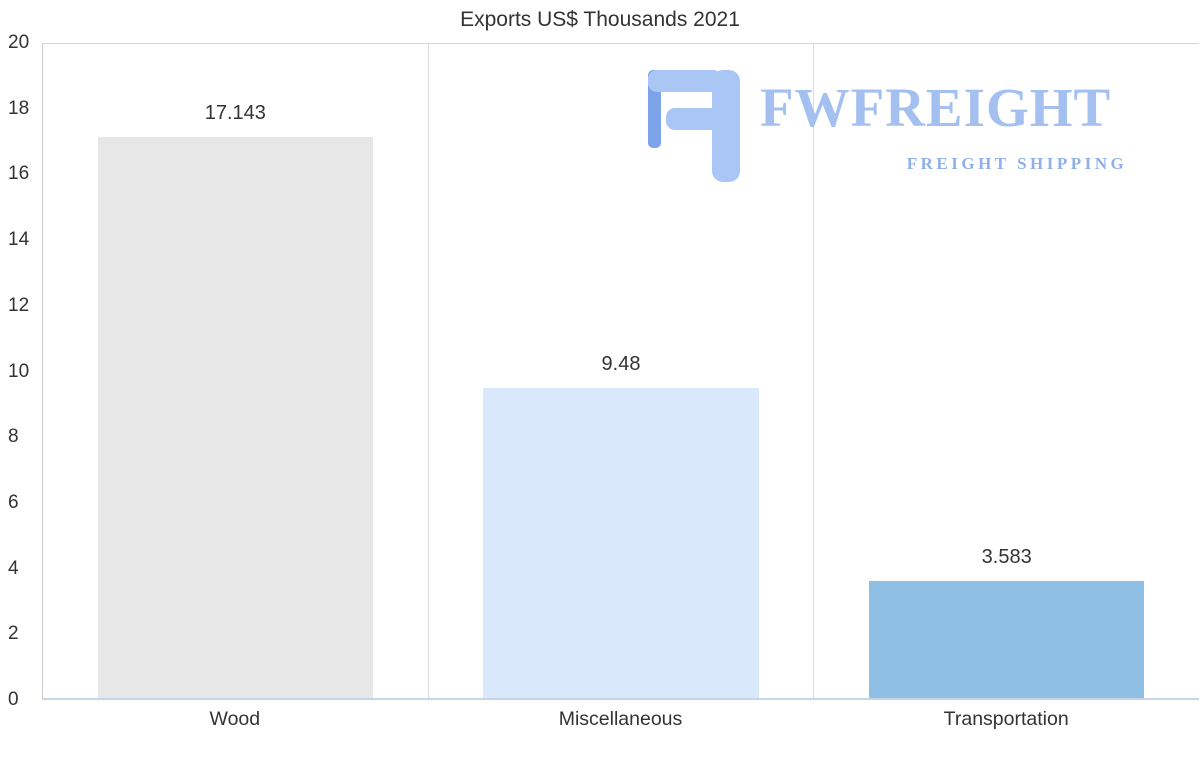 Image resolution: width=1200 pixels, height=763 pixels. Describe the element at coordinates (19, 240) in the screenshot. I see `y-tick-label: 14` at that location.